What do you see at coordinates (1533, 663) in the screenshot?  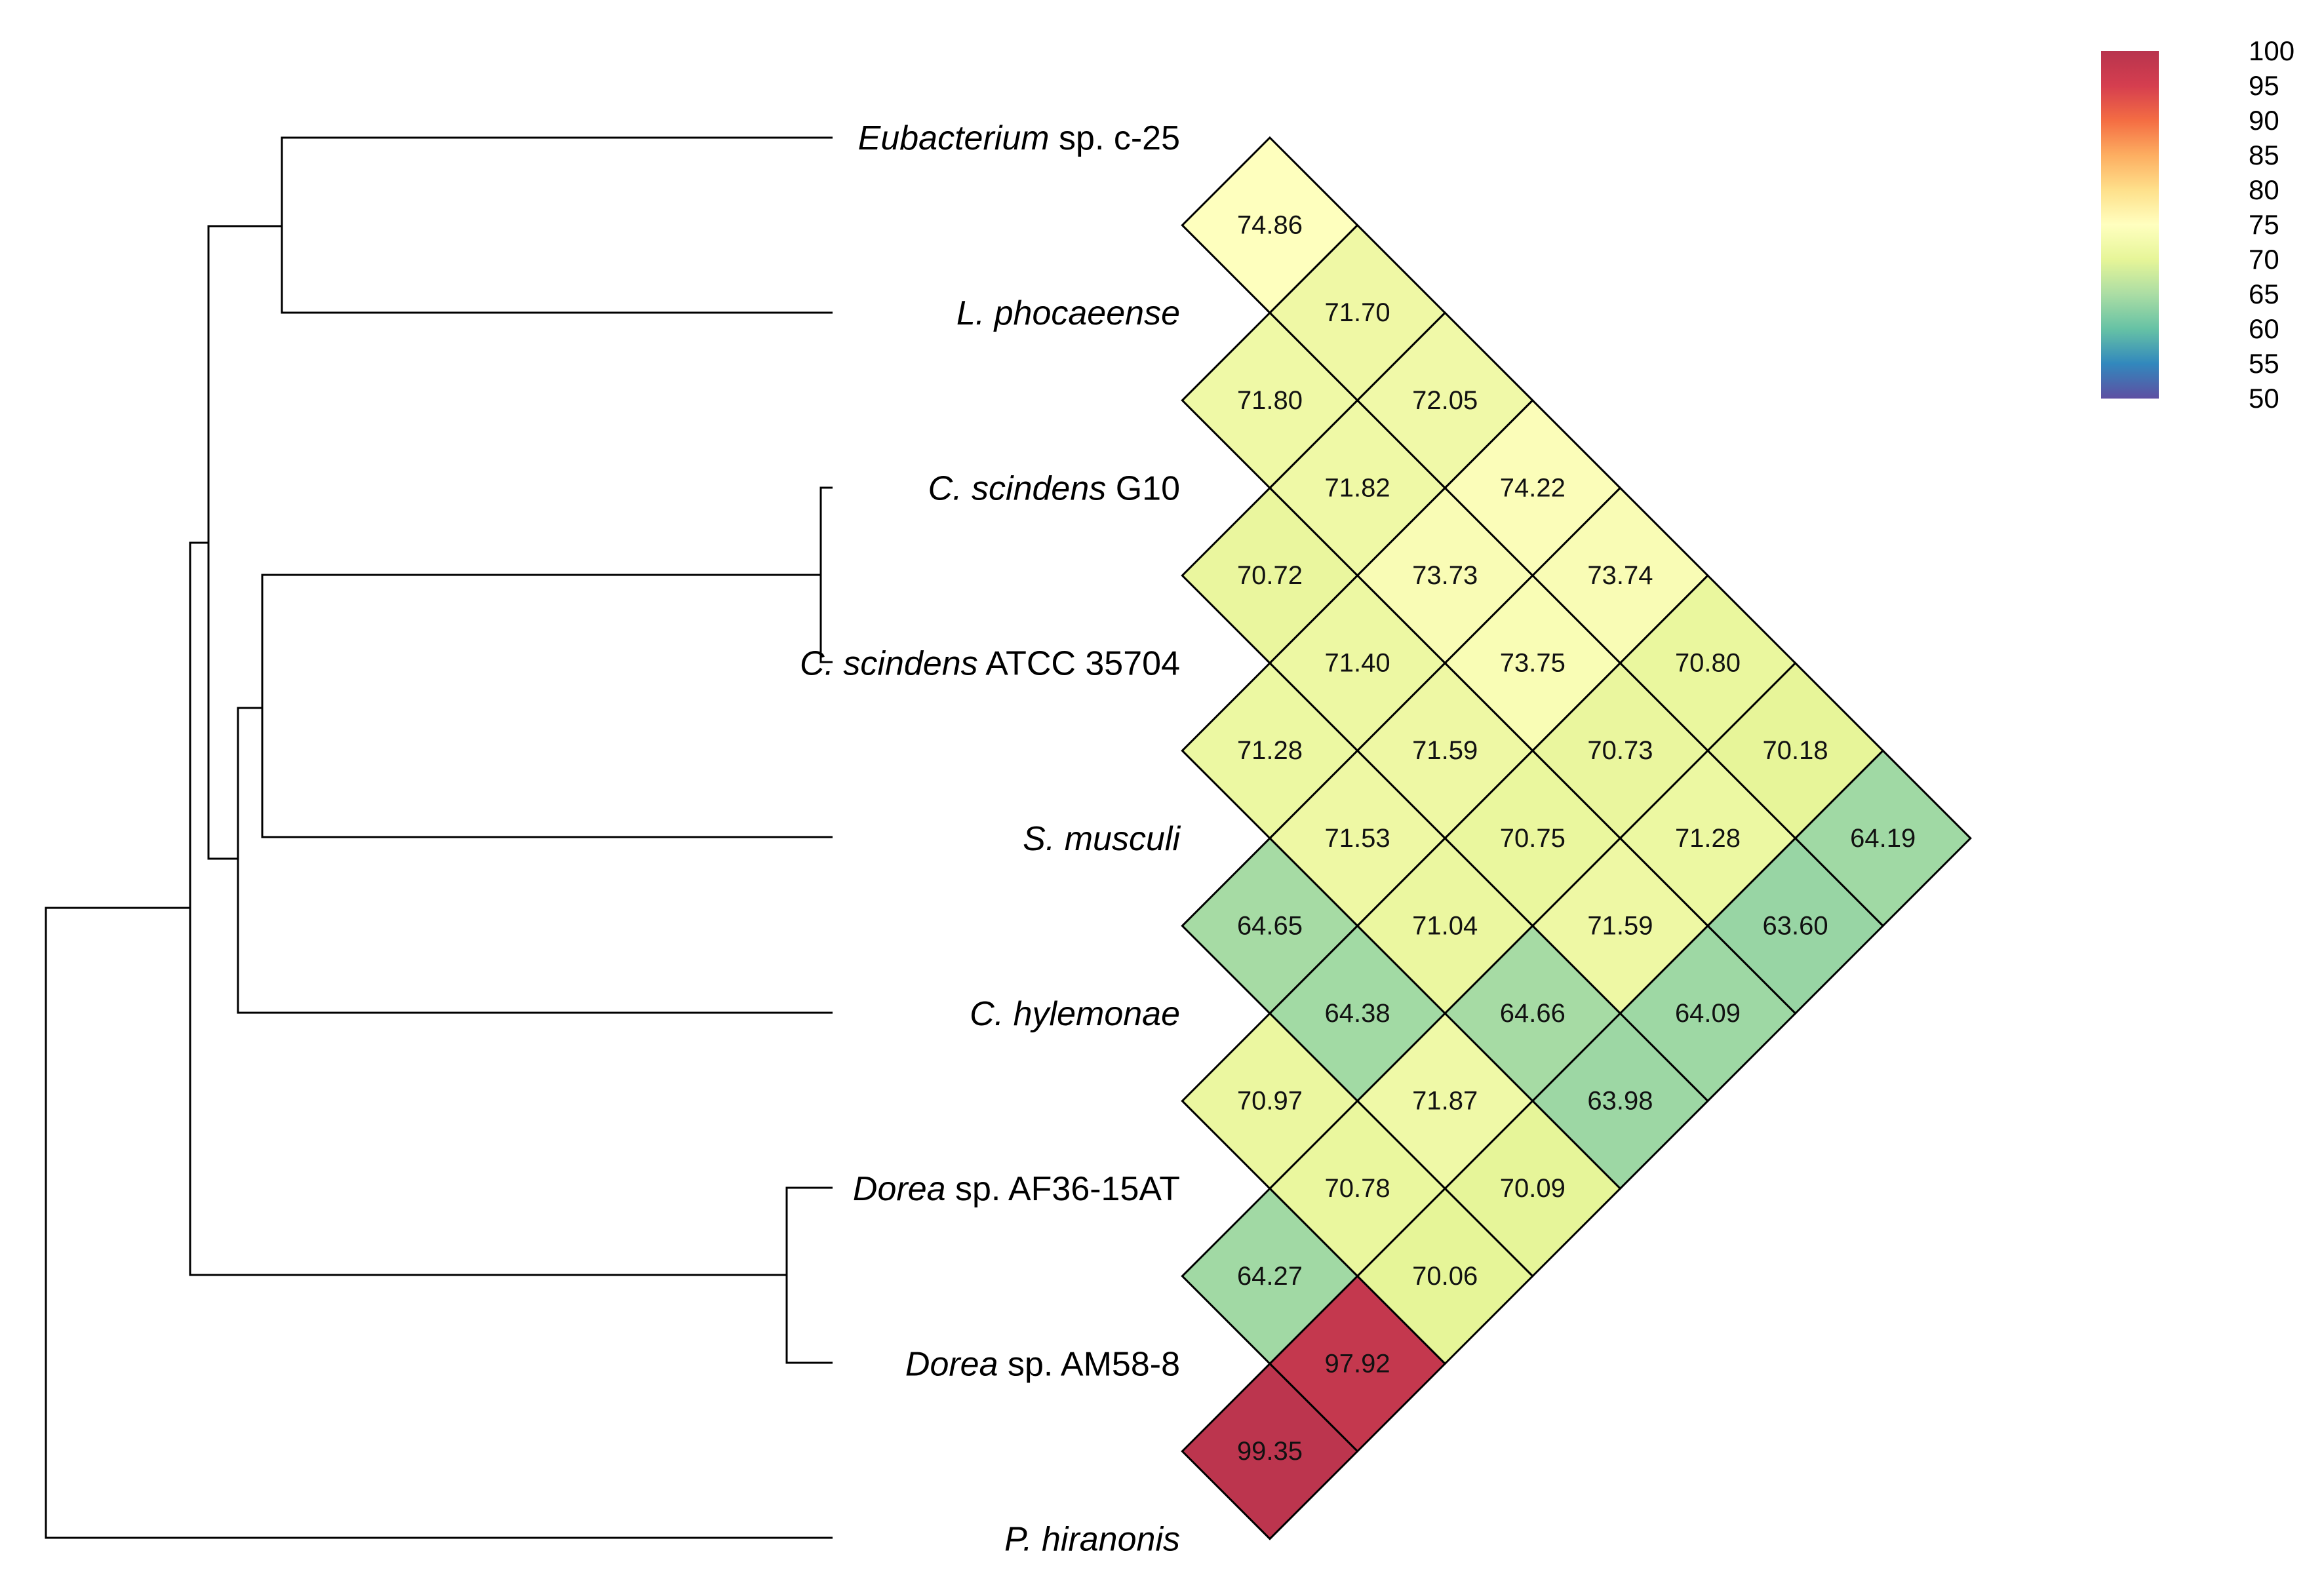 I see `heatmap-cell-label: 73.75` at bounding box center [1533, 663].